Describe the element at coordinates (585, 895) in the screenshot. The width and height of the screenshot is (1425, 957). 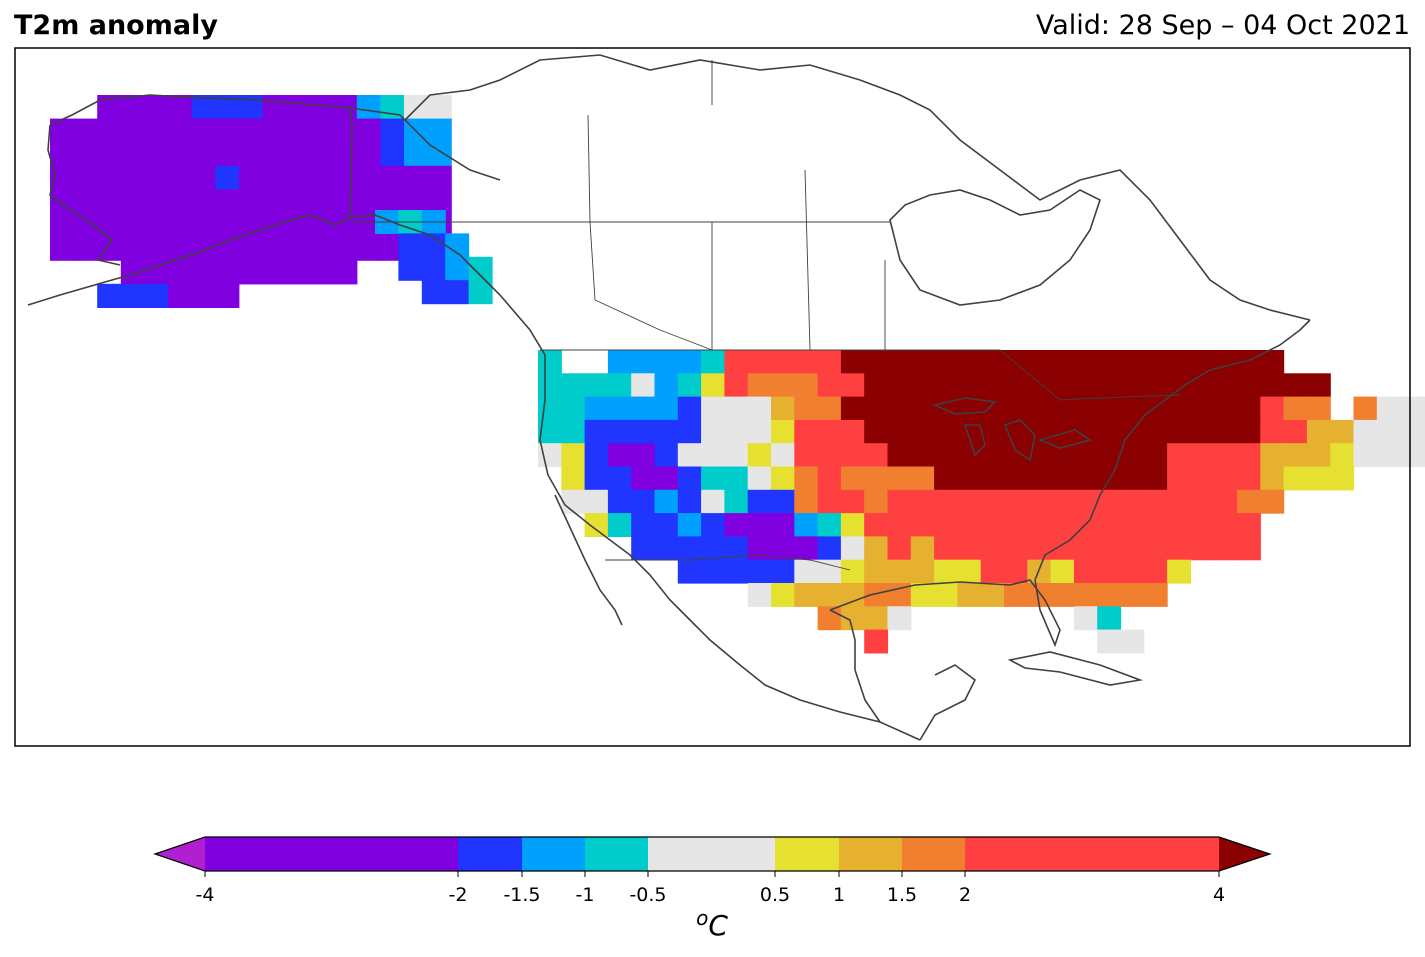
I see `colorbar-tick-label: -1` at that location.